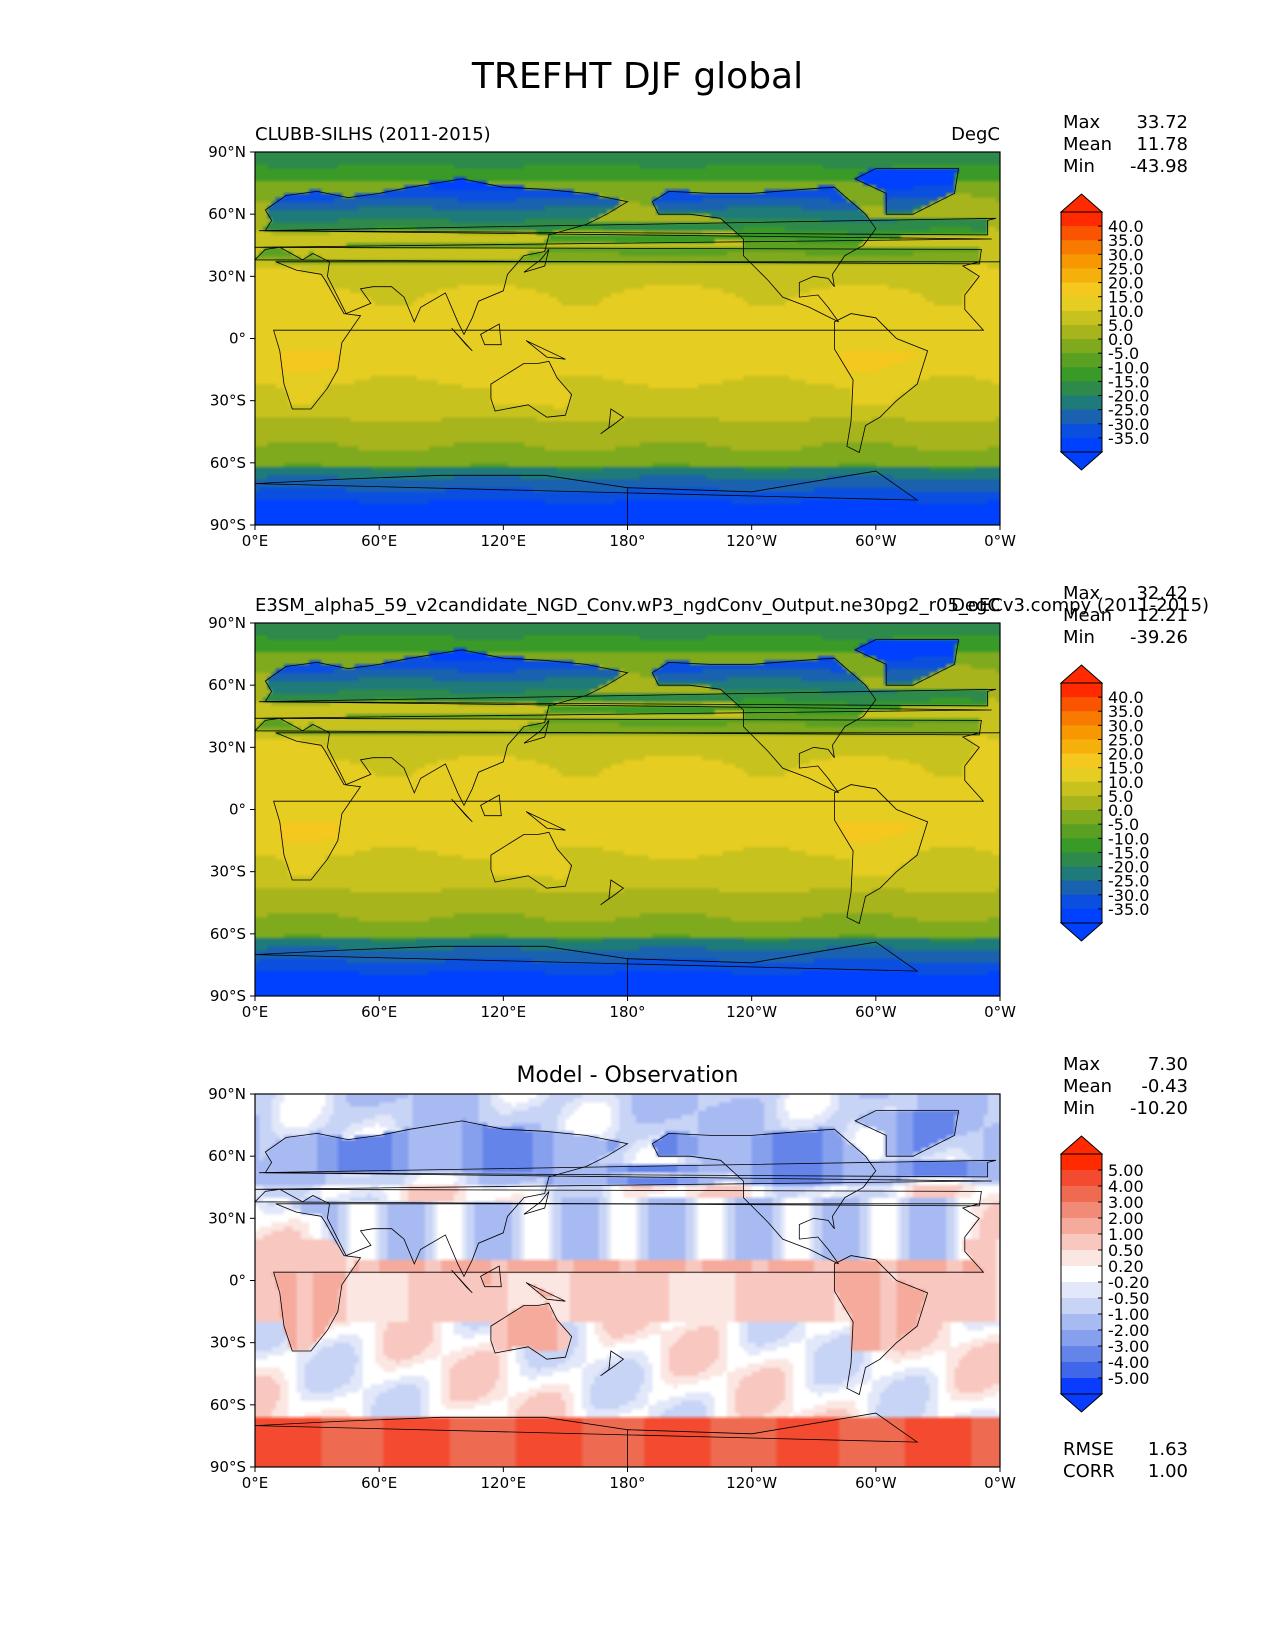 The width and height of the screenshot is (1275, 1650). What do you see at coordinates (379, 1012) in the screenshot?
I see `lon-tick-label: 60°E` at bounding box center [379, 1012].